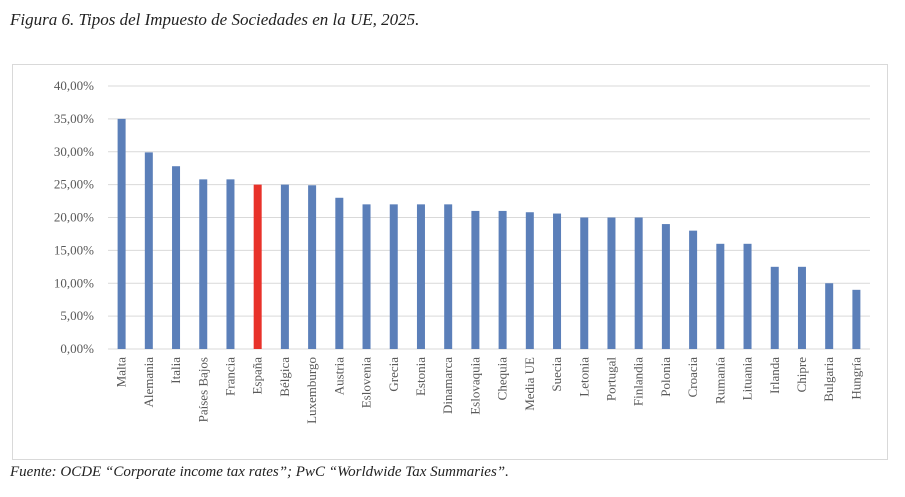 The width and height of the screenshot is (905, 497). Describe the element at coordinates (747, 379) in the screenshot. I see `x-tick-label: Lituania` at that location.